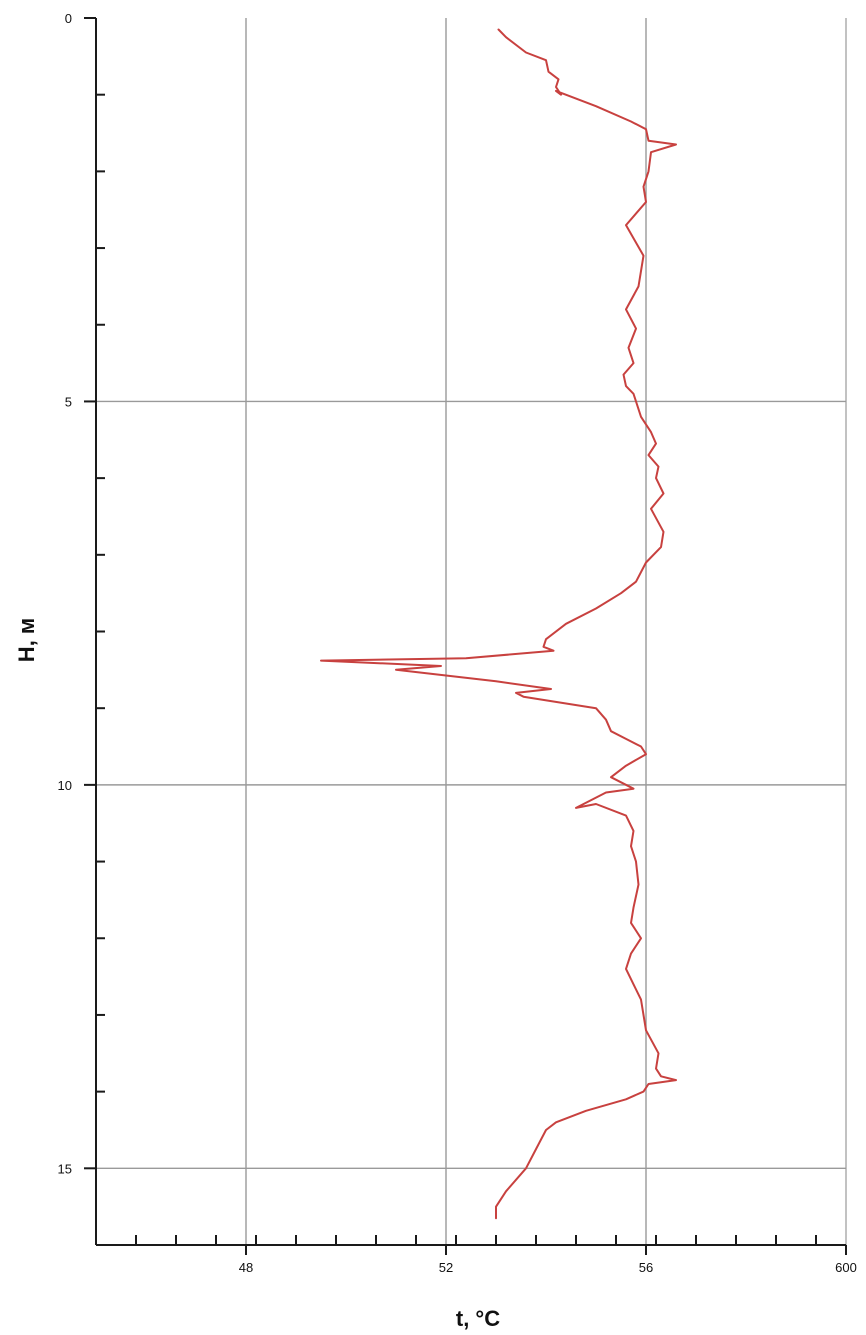 This screenshot has height=1335, width=866. Describe the element at coordinates (65, 785) in the screenshot. I see `y-tick-label: 10` at that location.